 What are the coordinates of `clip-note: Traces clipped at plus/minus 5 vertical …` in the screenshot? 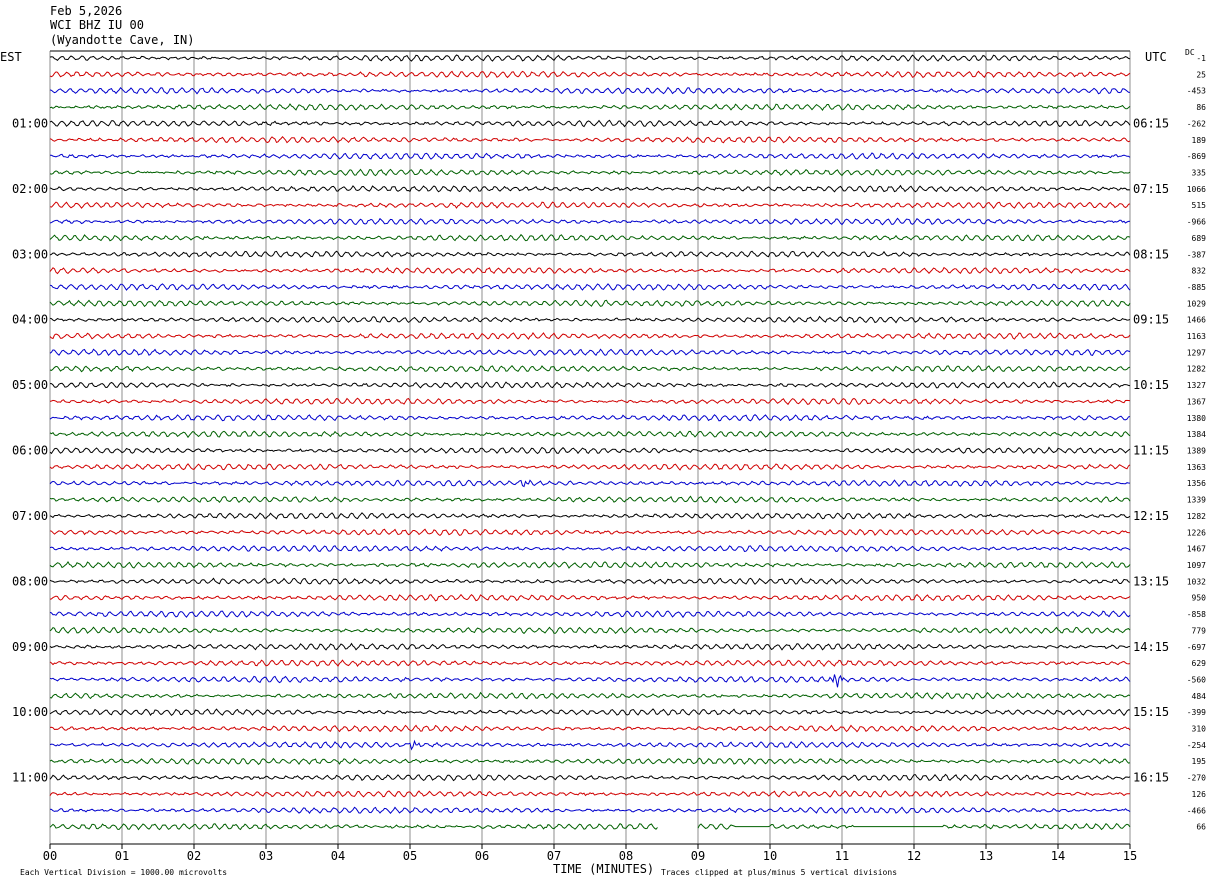 It's located at (779, 872).